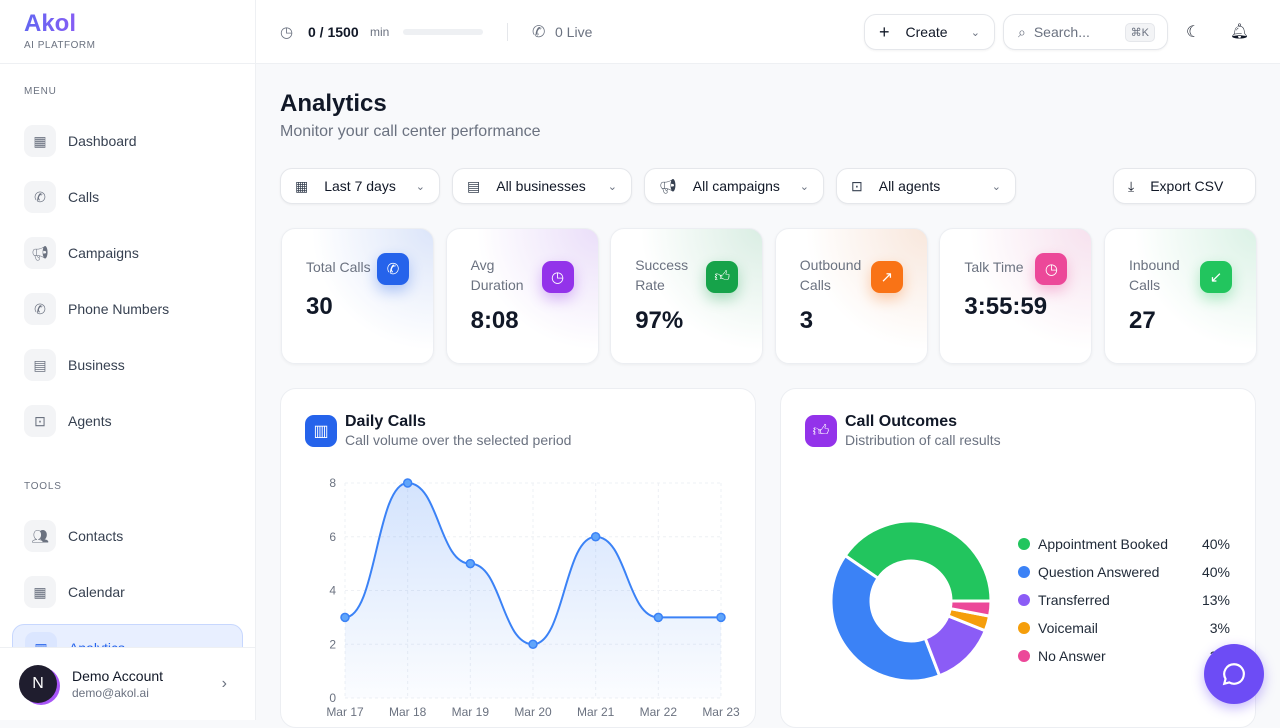  I want to click on legend-item: Appointment Booked 40%, so click(1124, 544).